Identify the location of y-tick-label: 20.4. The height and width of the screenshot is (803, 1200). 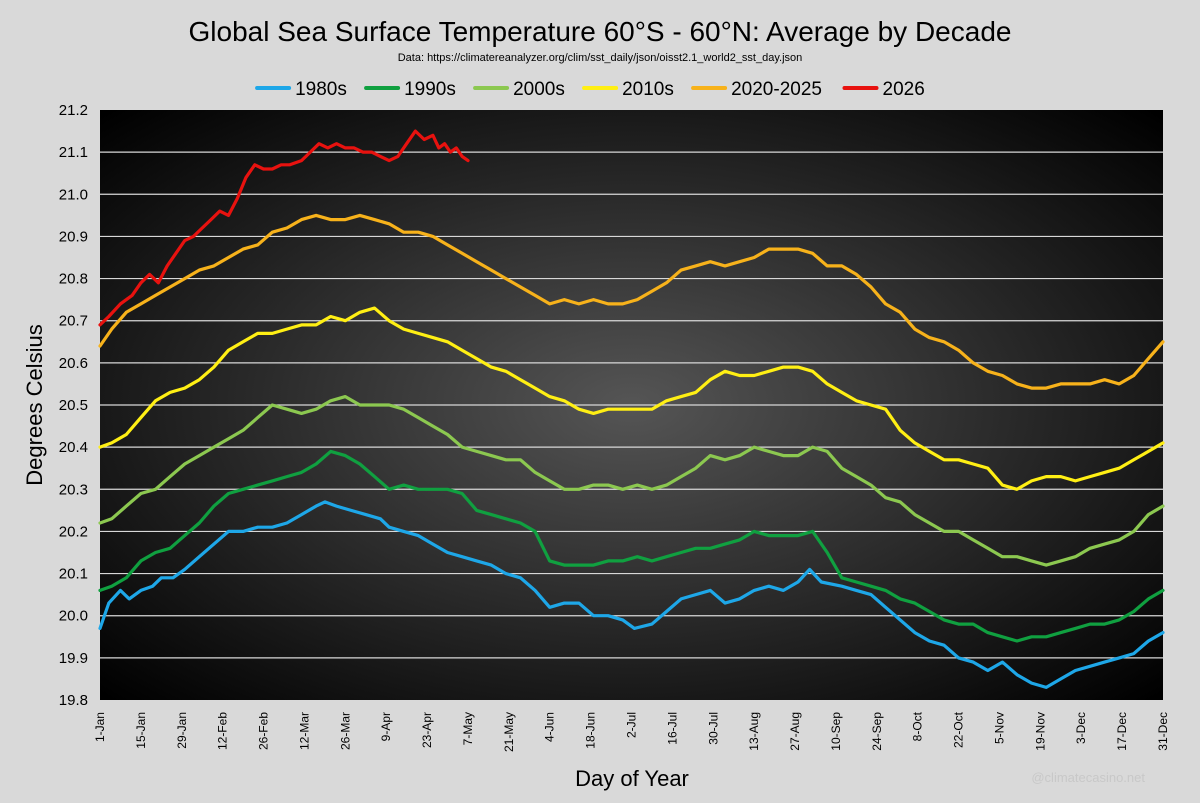
(73, 447).